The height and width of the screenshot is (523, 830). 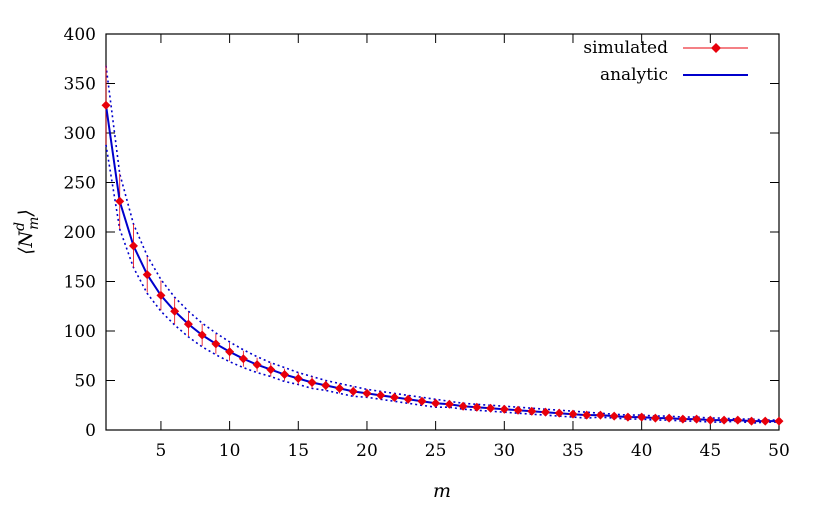 What do you see at coordinates (85, 382) in the screenshot?
I see `y-tick-label: 50` at bounding box center [85, 382].